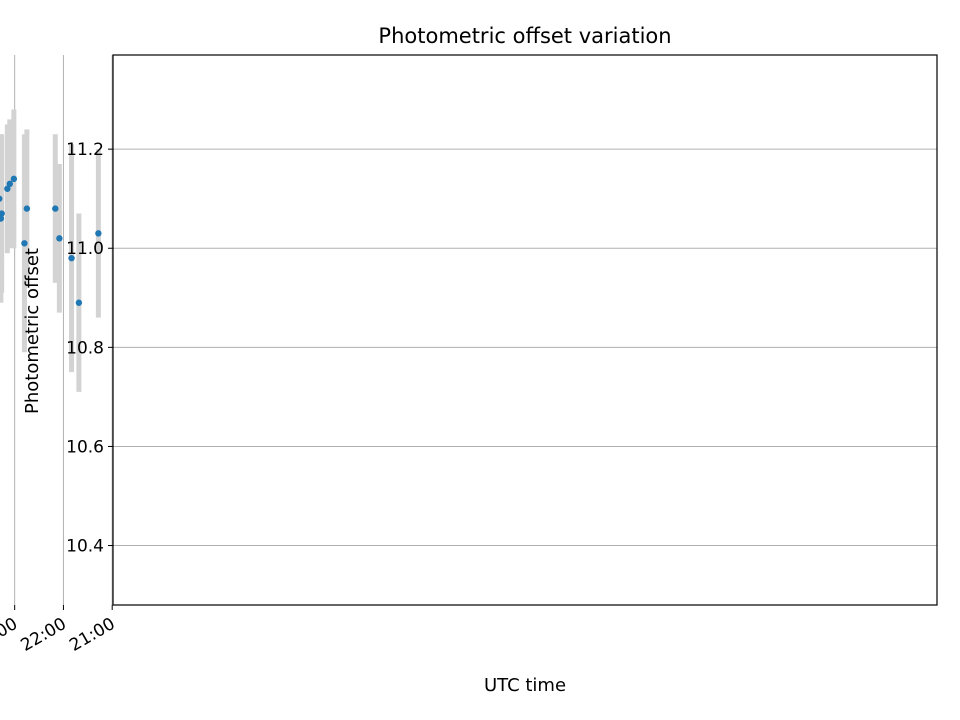  Describe the element at coordinates (85, 547) in the screenshot. I see `y-tick-label: 10.4` at that location.